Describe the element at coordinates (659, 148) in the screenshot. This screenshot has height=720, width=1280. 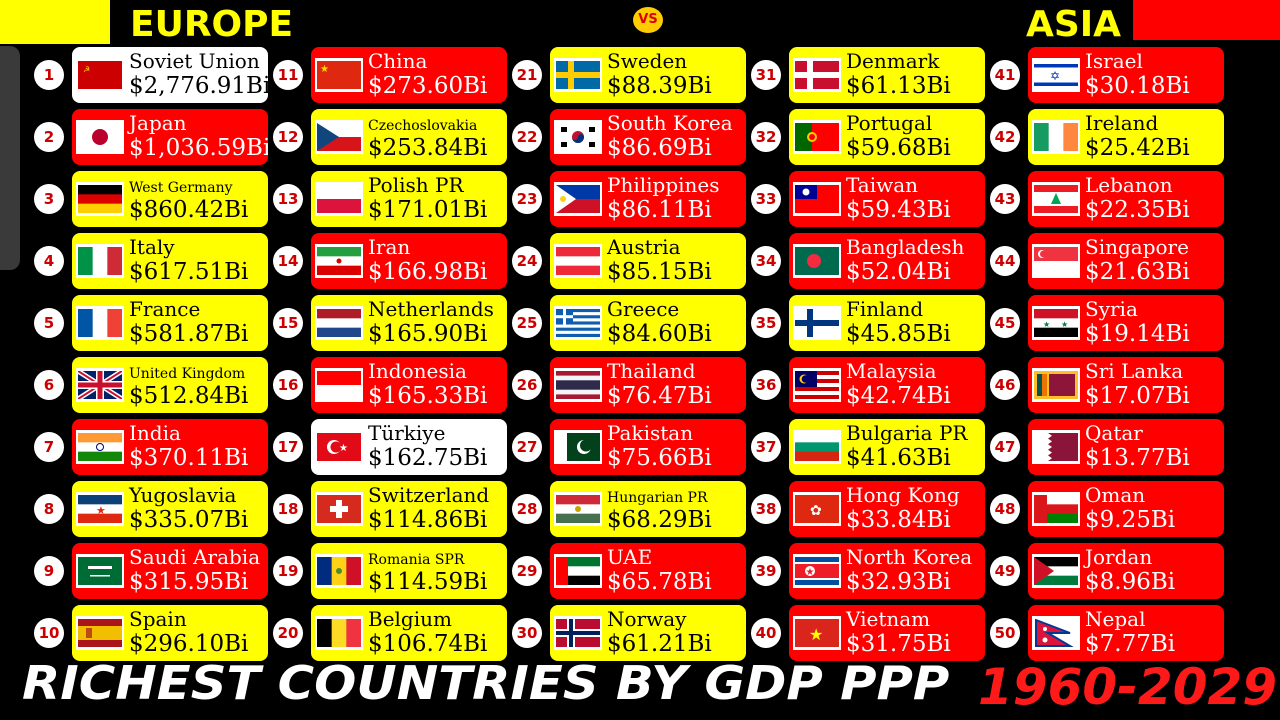
I see `gdp-value: $86.69Bi` at that location.